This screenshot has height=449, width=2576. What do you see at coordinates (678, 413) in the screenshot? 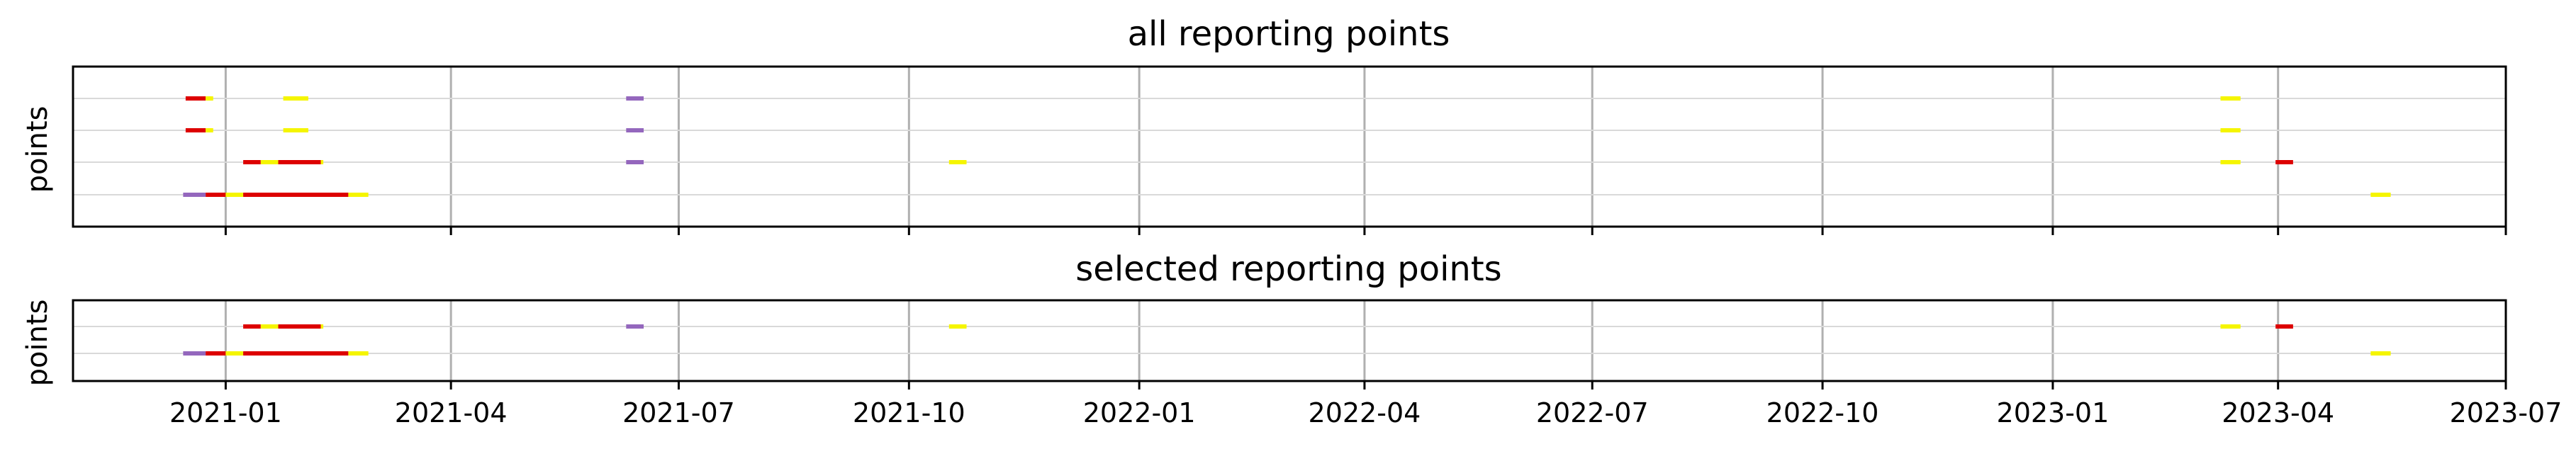
I see `x-tick-label: 2021-07` at bounding box center [678, 413].